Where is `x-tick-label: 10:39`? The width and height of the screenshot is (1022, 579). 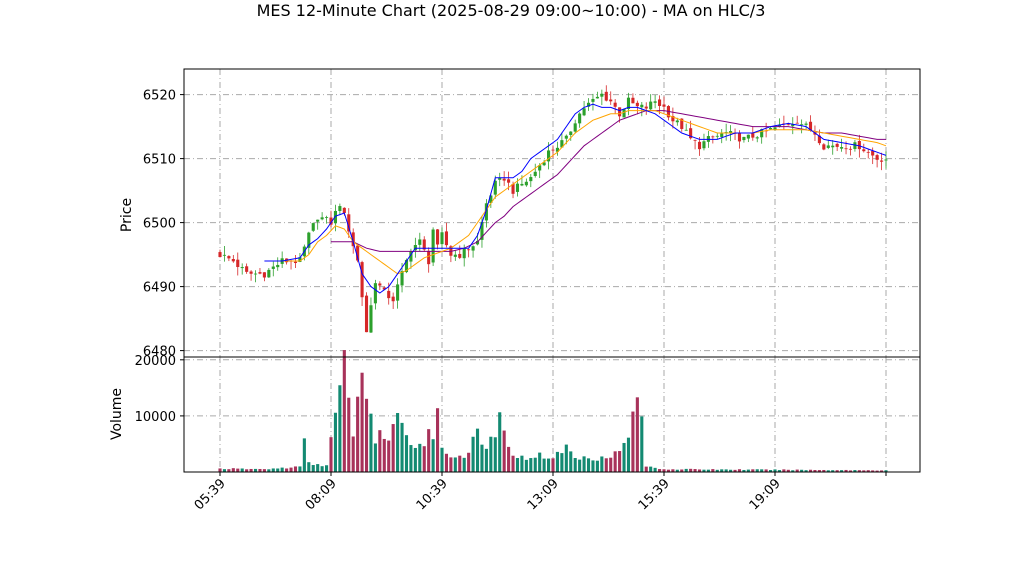
x-tick-label: 10:39 is located at coordinates (432, 494).